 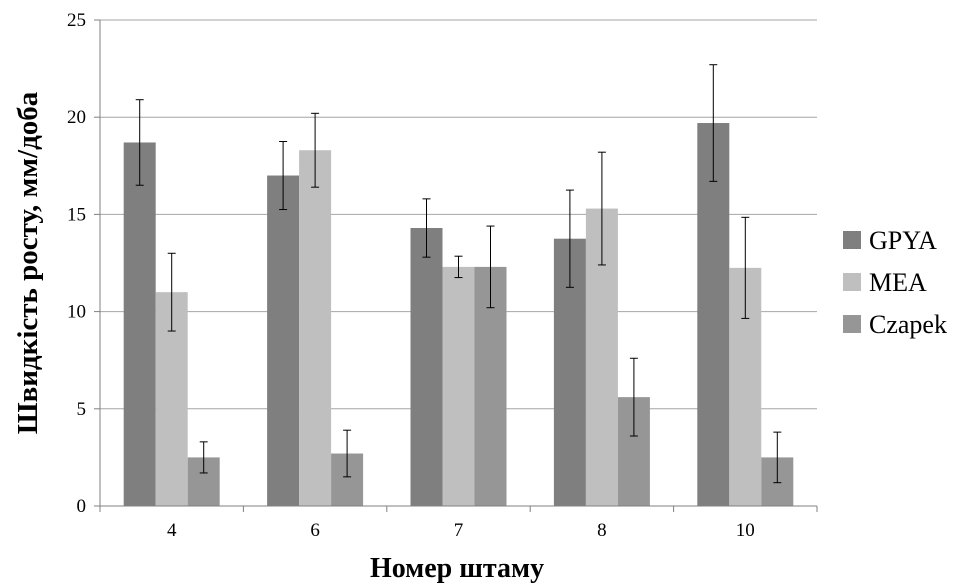 I want to click on y-tick-label: 20, so click(x=76, y=117).